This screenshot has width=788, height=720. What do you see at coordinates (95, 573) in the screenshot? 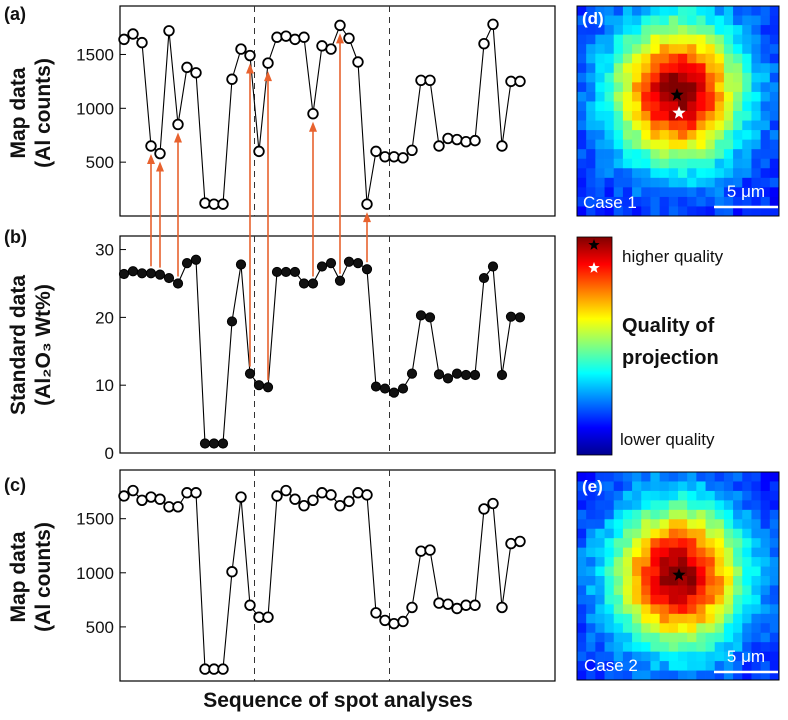
I see `panel-c-ytick-label: 1000` at bounding box center [95, 573].